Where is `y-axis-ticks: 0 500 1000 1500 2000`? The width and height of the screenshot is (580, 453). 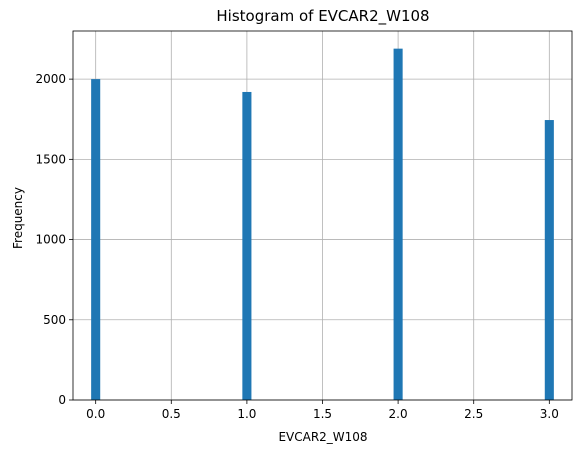 y-axis-ticks: 0 500 1000 1500 2000 is located at coordinates (54, 239).